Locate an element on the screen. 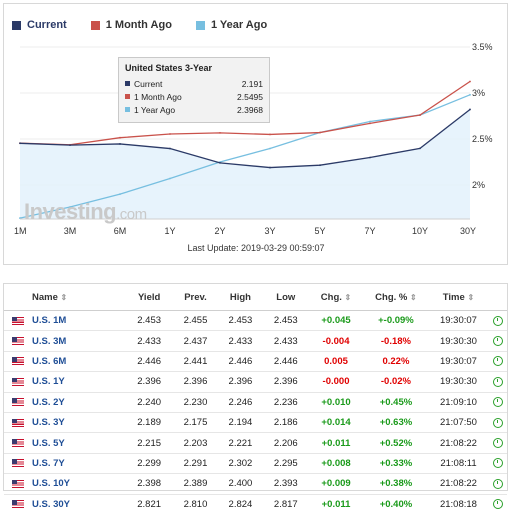  x-axis: 1M 3M 6M 1Y 2Y 3Y 5Y 7Y 10Y 30Y is located at coordinates (245, 227).